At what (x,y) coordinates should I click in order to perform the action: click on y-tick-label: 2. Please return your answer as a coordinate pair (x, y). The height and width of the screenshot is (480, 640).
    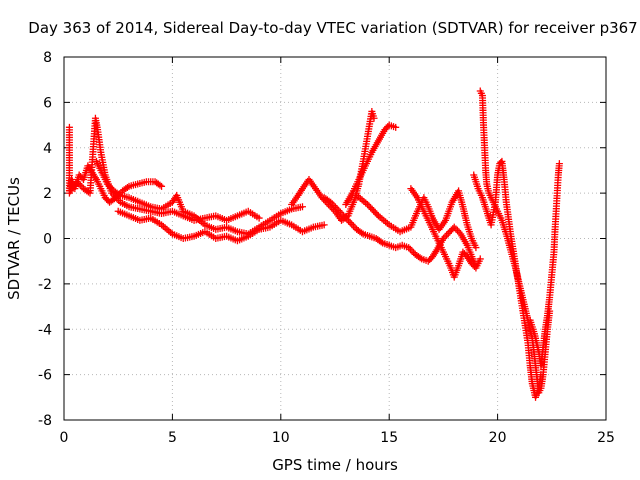
    Looking at the image, I should click on (47, 194).